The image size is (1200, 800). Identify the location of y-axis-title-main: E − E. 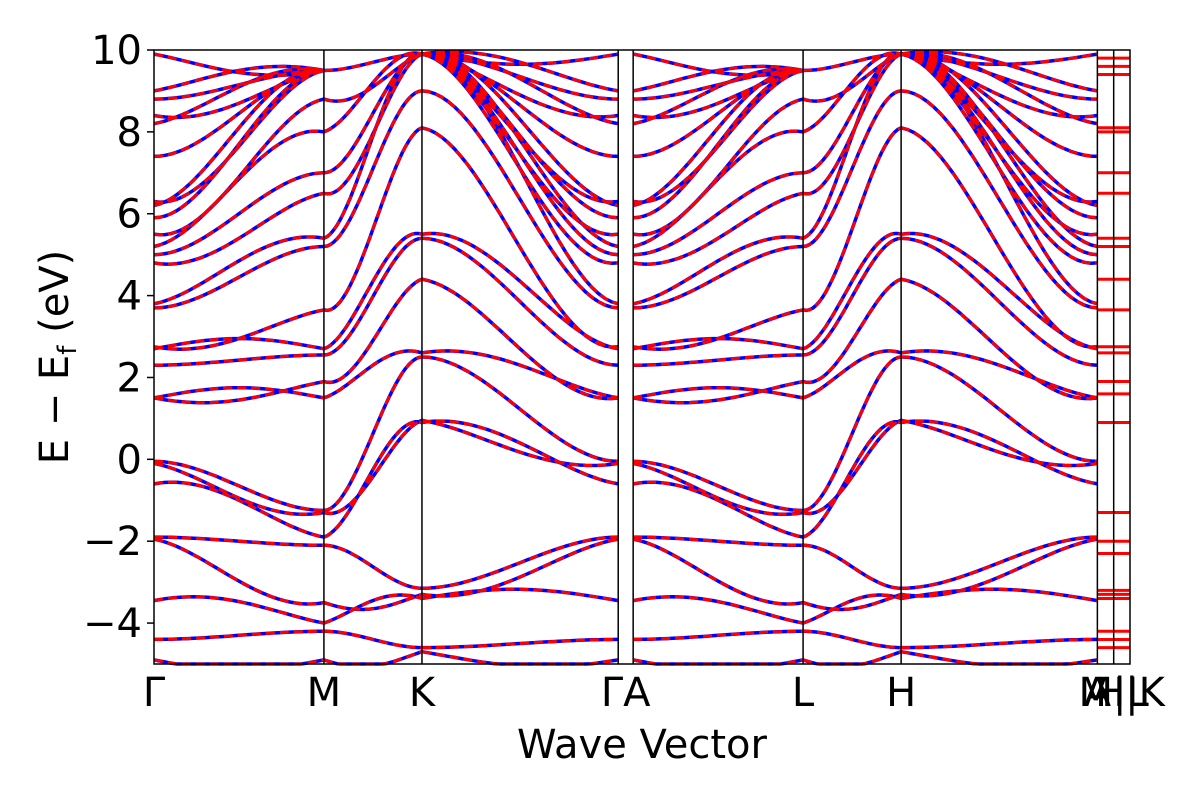
(55, 410).